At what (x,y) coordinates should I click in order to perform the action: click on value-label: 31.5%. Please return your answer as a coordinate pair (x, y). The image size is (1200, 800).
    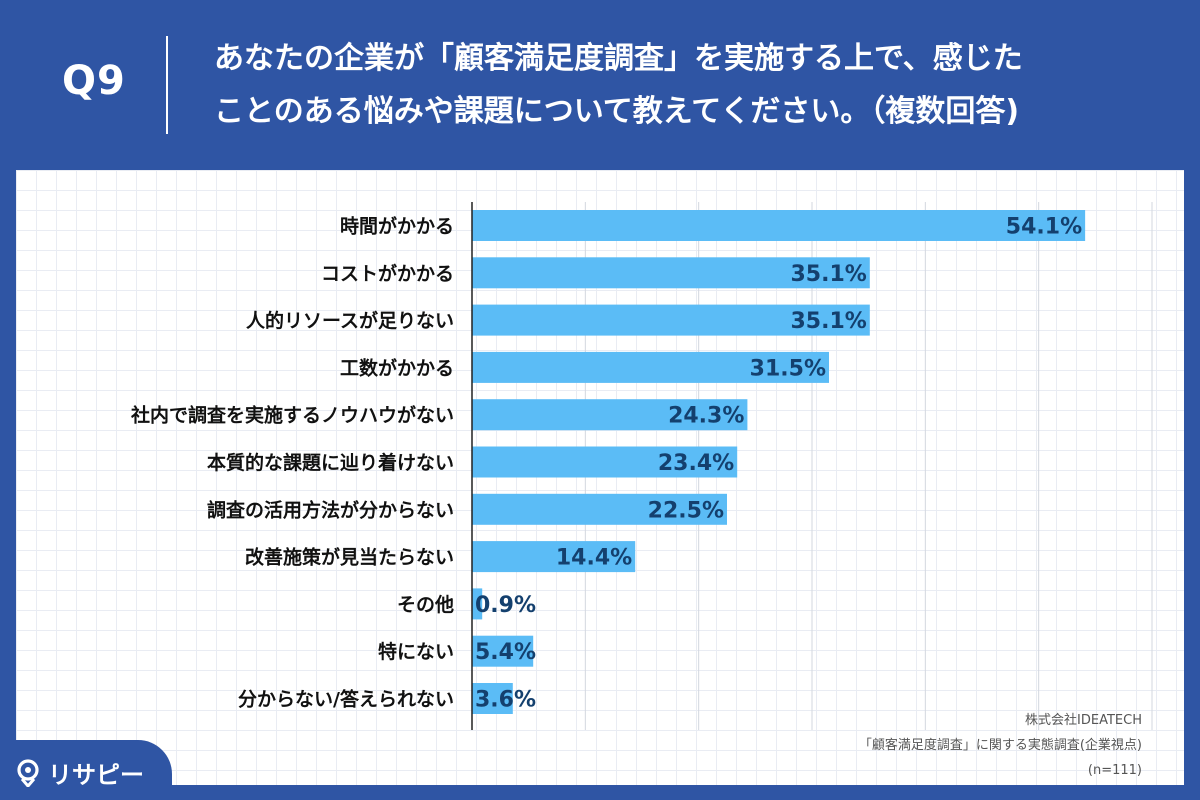
    Looking at the image, I should click on (788, 368).